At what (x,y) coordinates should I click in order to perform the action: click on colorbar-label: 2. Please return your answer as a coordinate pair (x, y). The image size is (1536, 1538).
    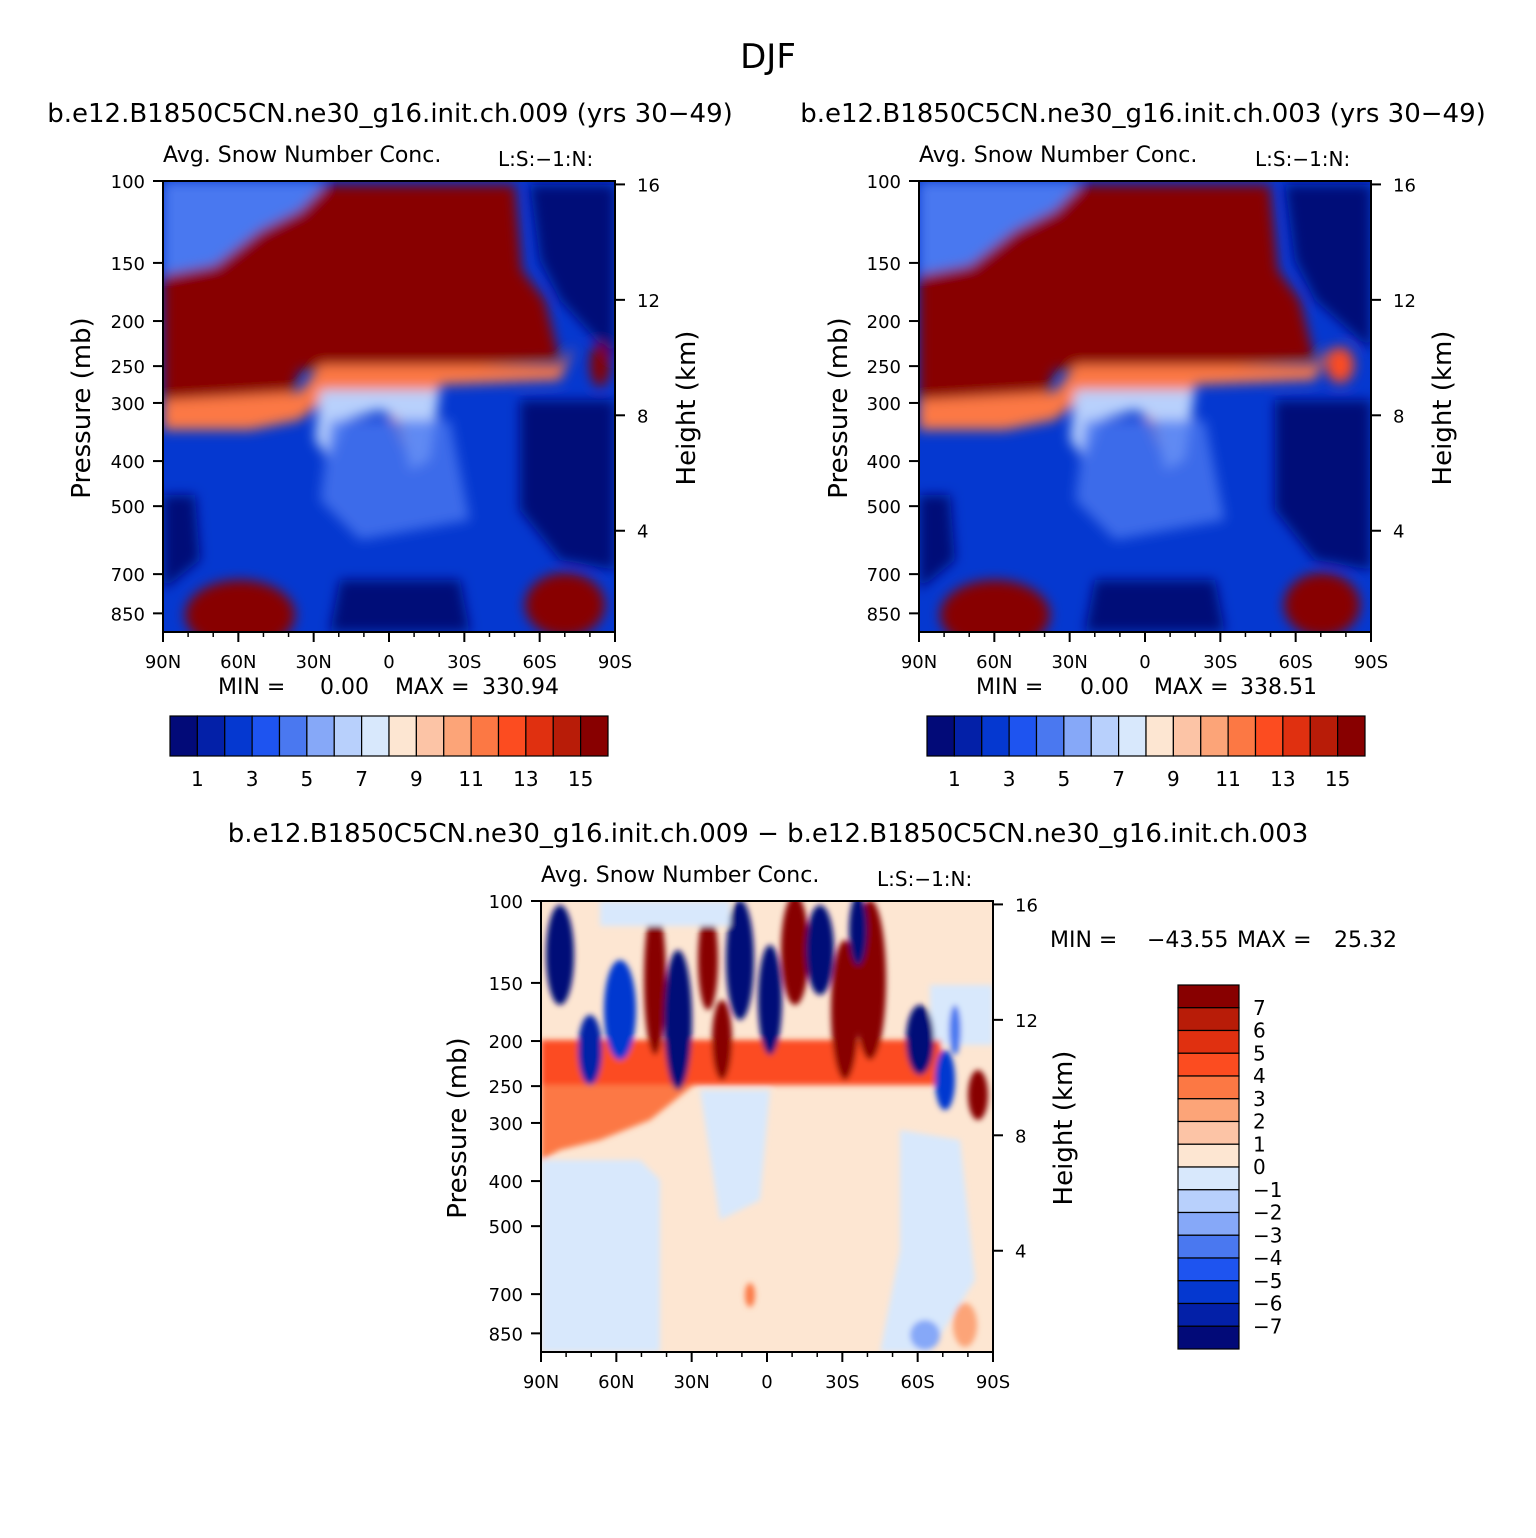
    Looking at the image, I should click on (1259, 1122).